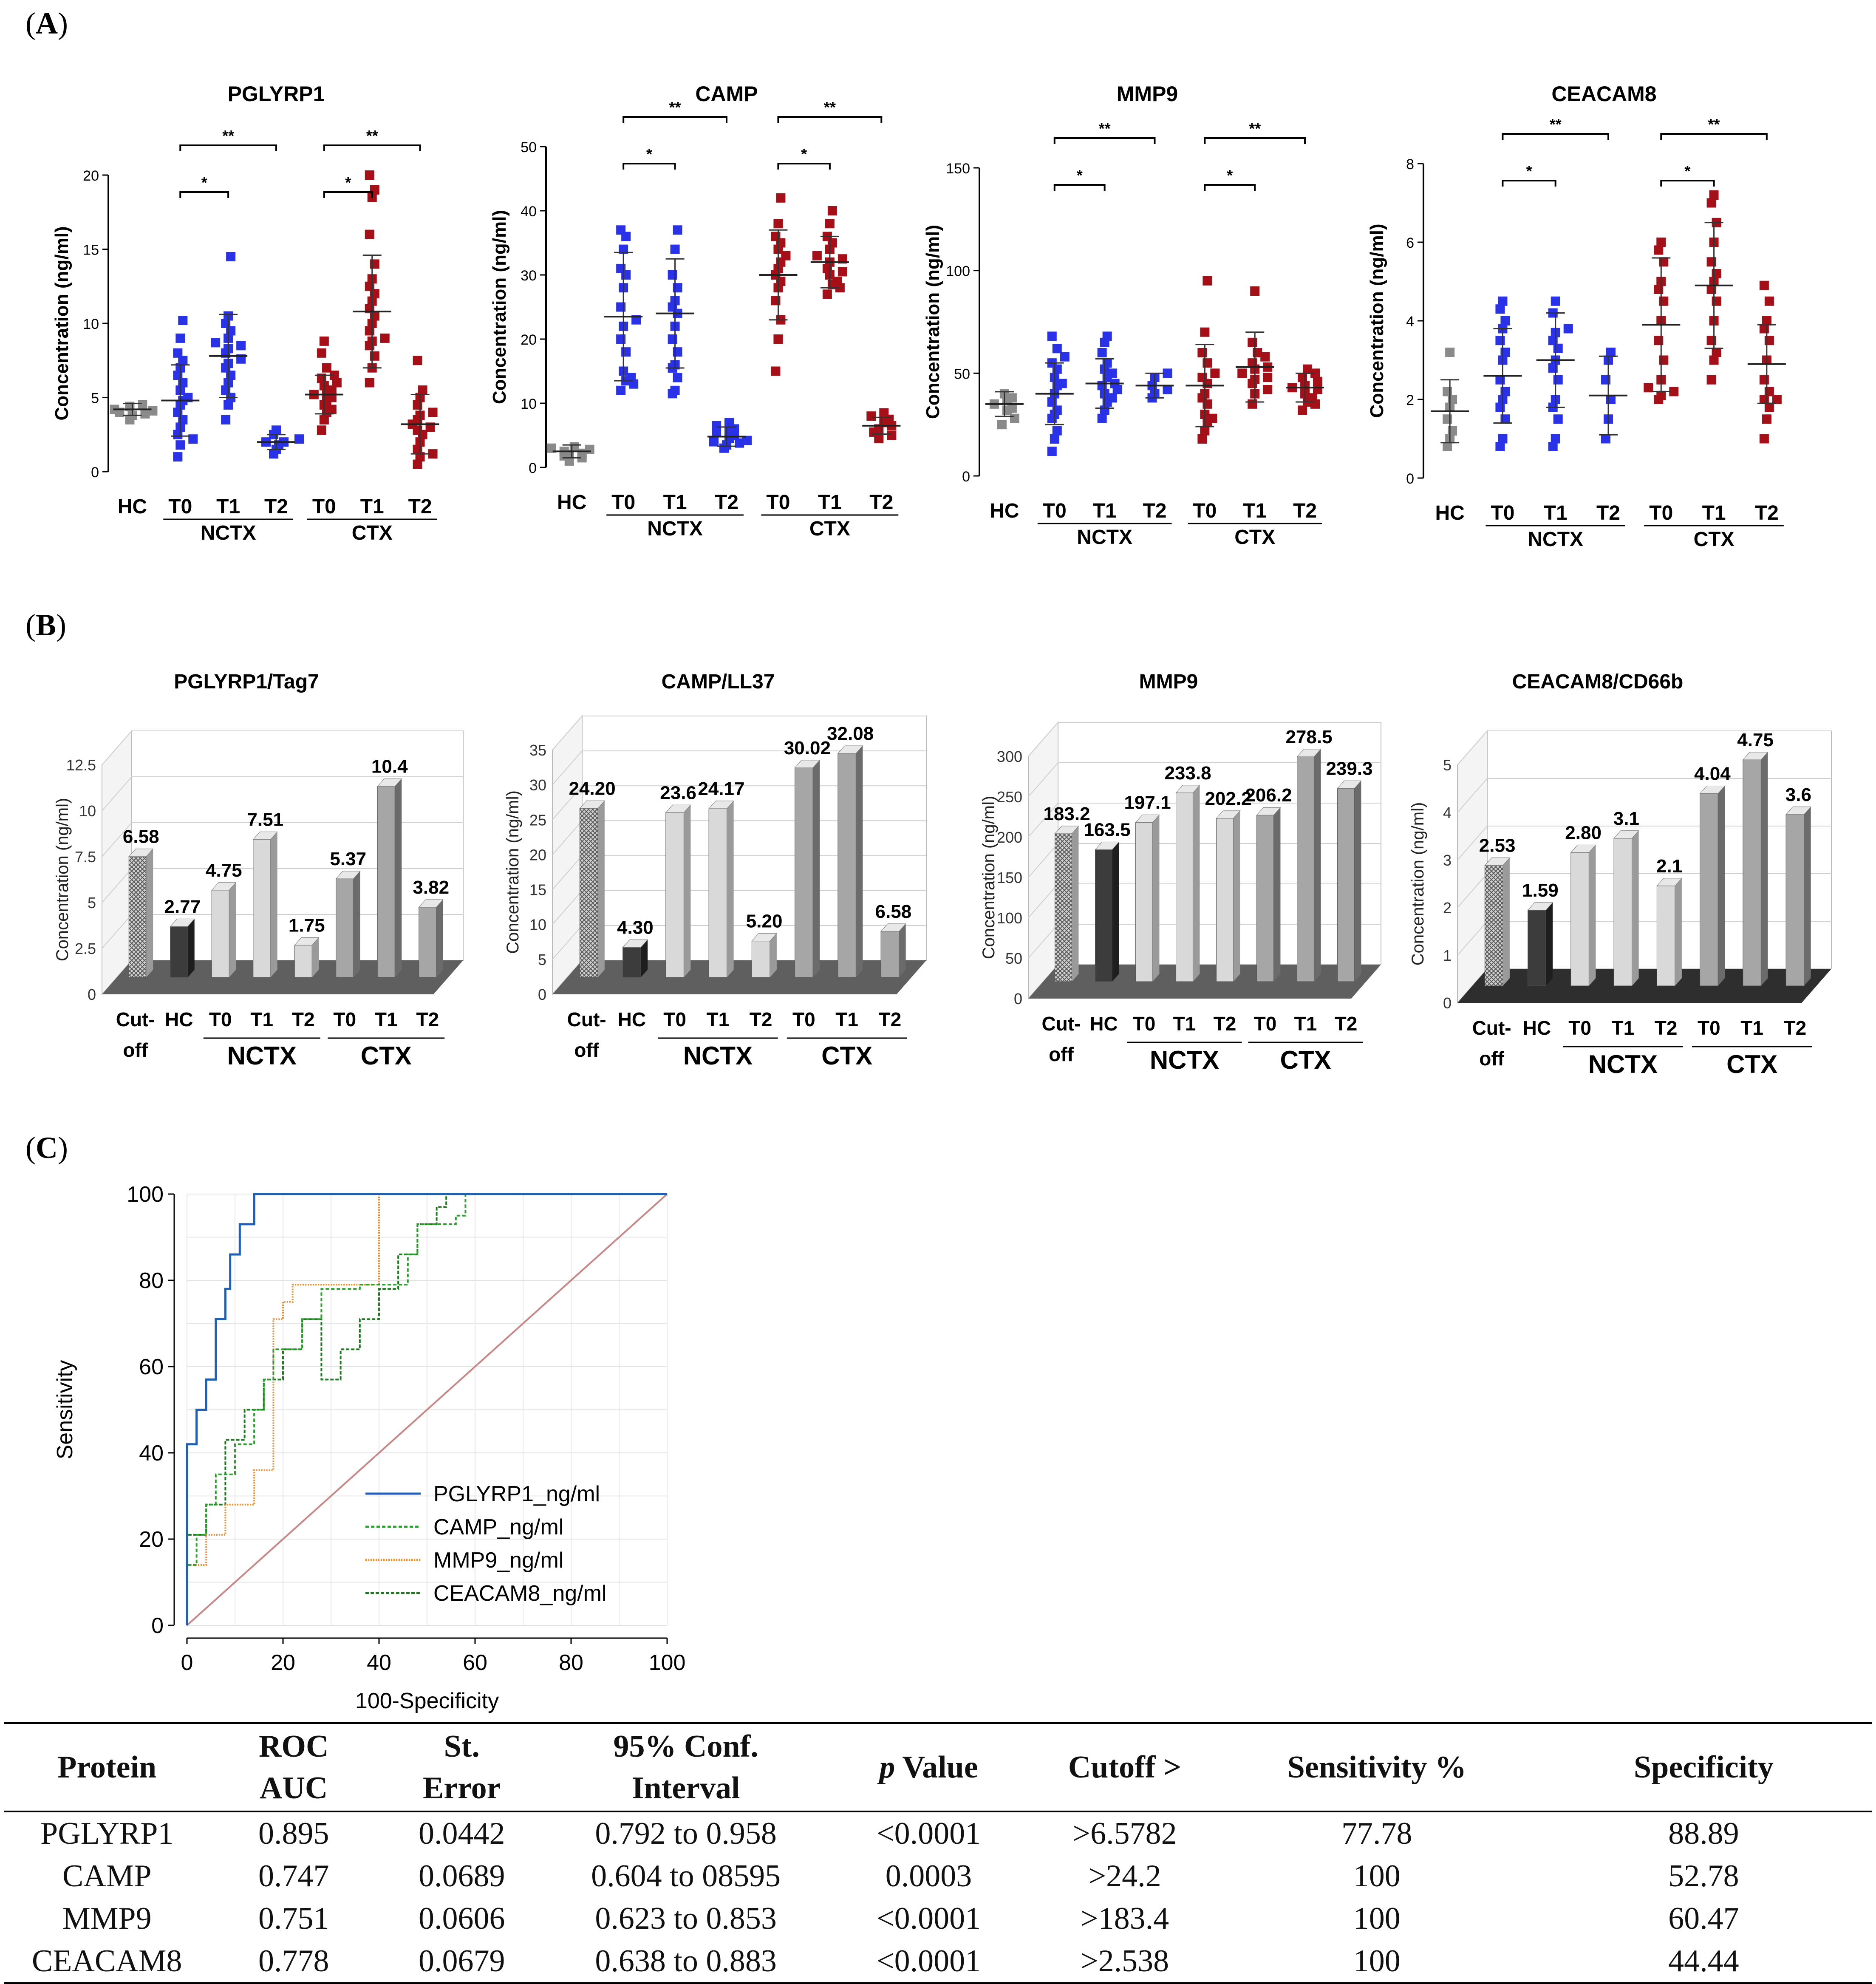 Image resolution: width=1876 pixels, height=1984 pixels. I want to click on cell-protein: CAMP, so click(107, 1876).